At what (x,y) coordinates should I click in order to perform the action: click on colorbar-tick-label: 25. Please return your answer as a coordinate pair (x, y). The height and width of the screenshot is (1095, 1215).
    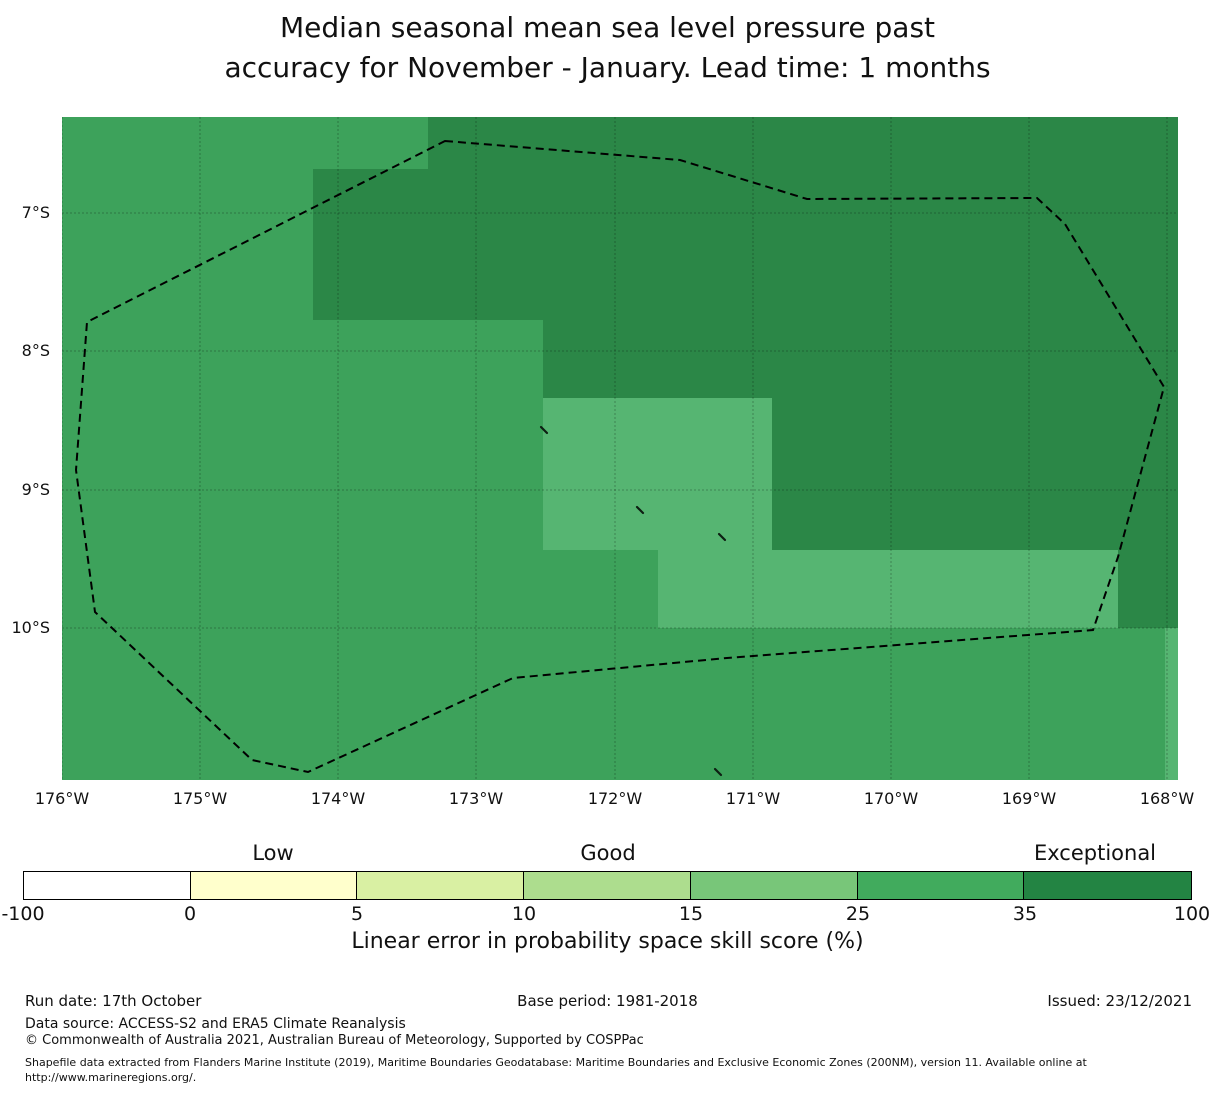
    Looking at the image, I should click on (858, 914).